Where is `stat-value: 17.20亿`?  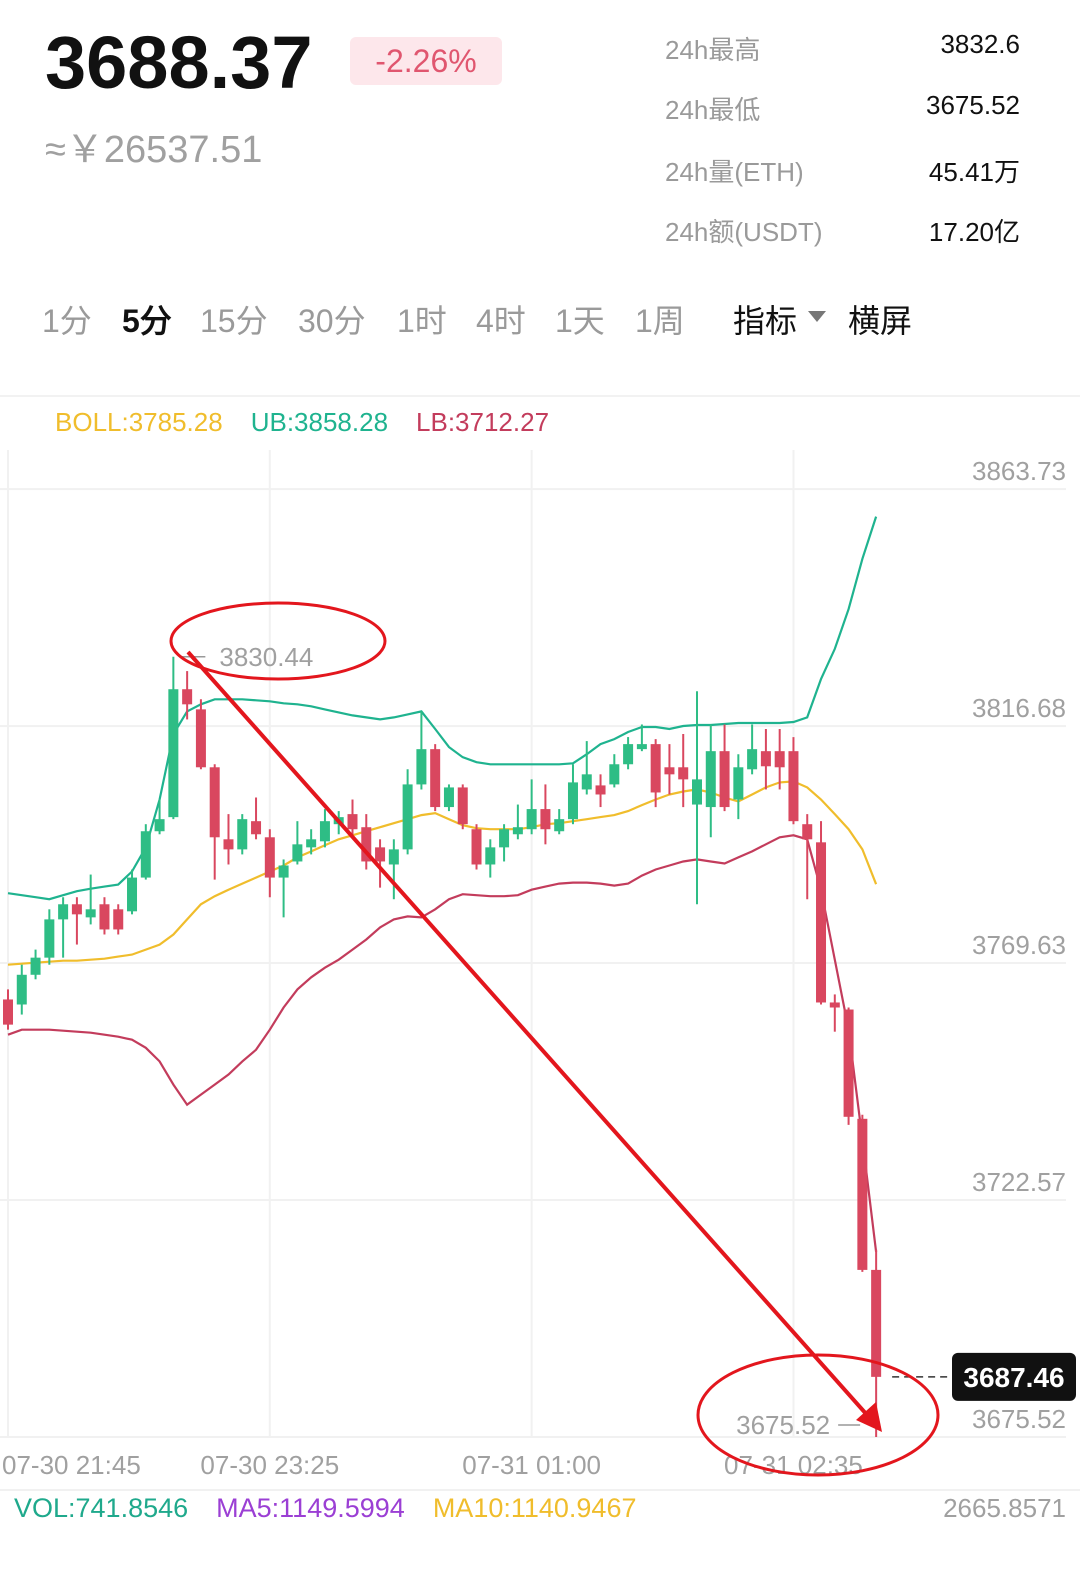
stat-value: 17.20亿 is located at coordinates (974, 232).